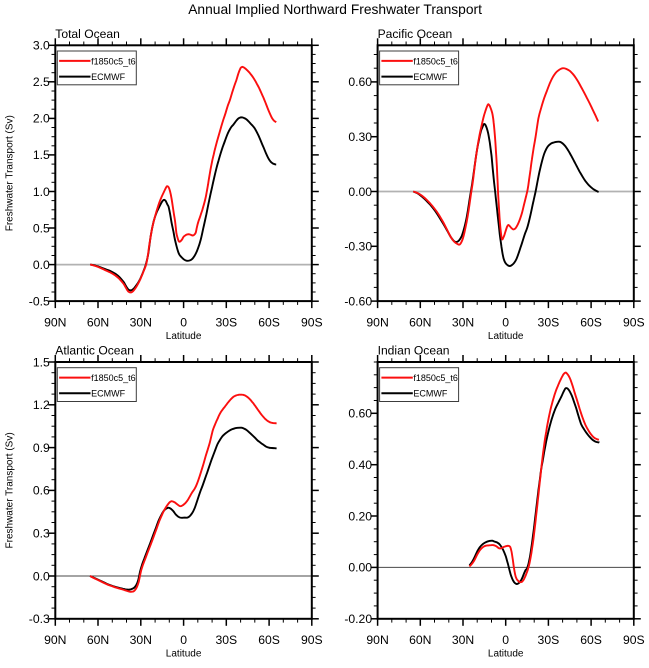  I want to click on svg-text: -0.5, so click(39, 302).